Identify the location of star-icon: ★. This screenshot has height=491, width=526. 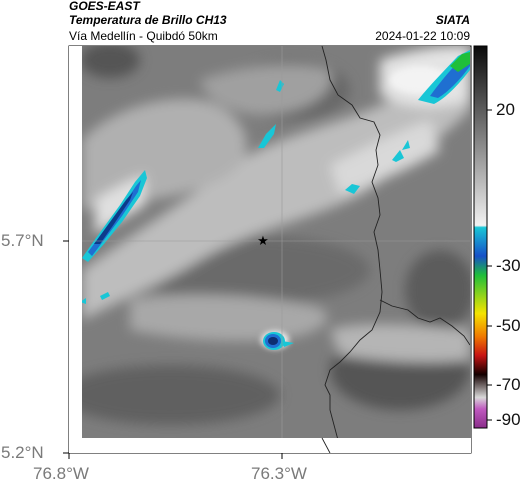
(263, 241).